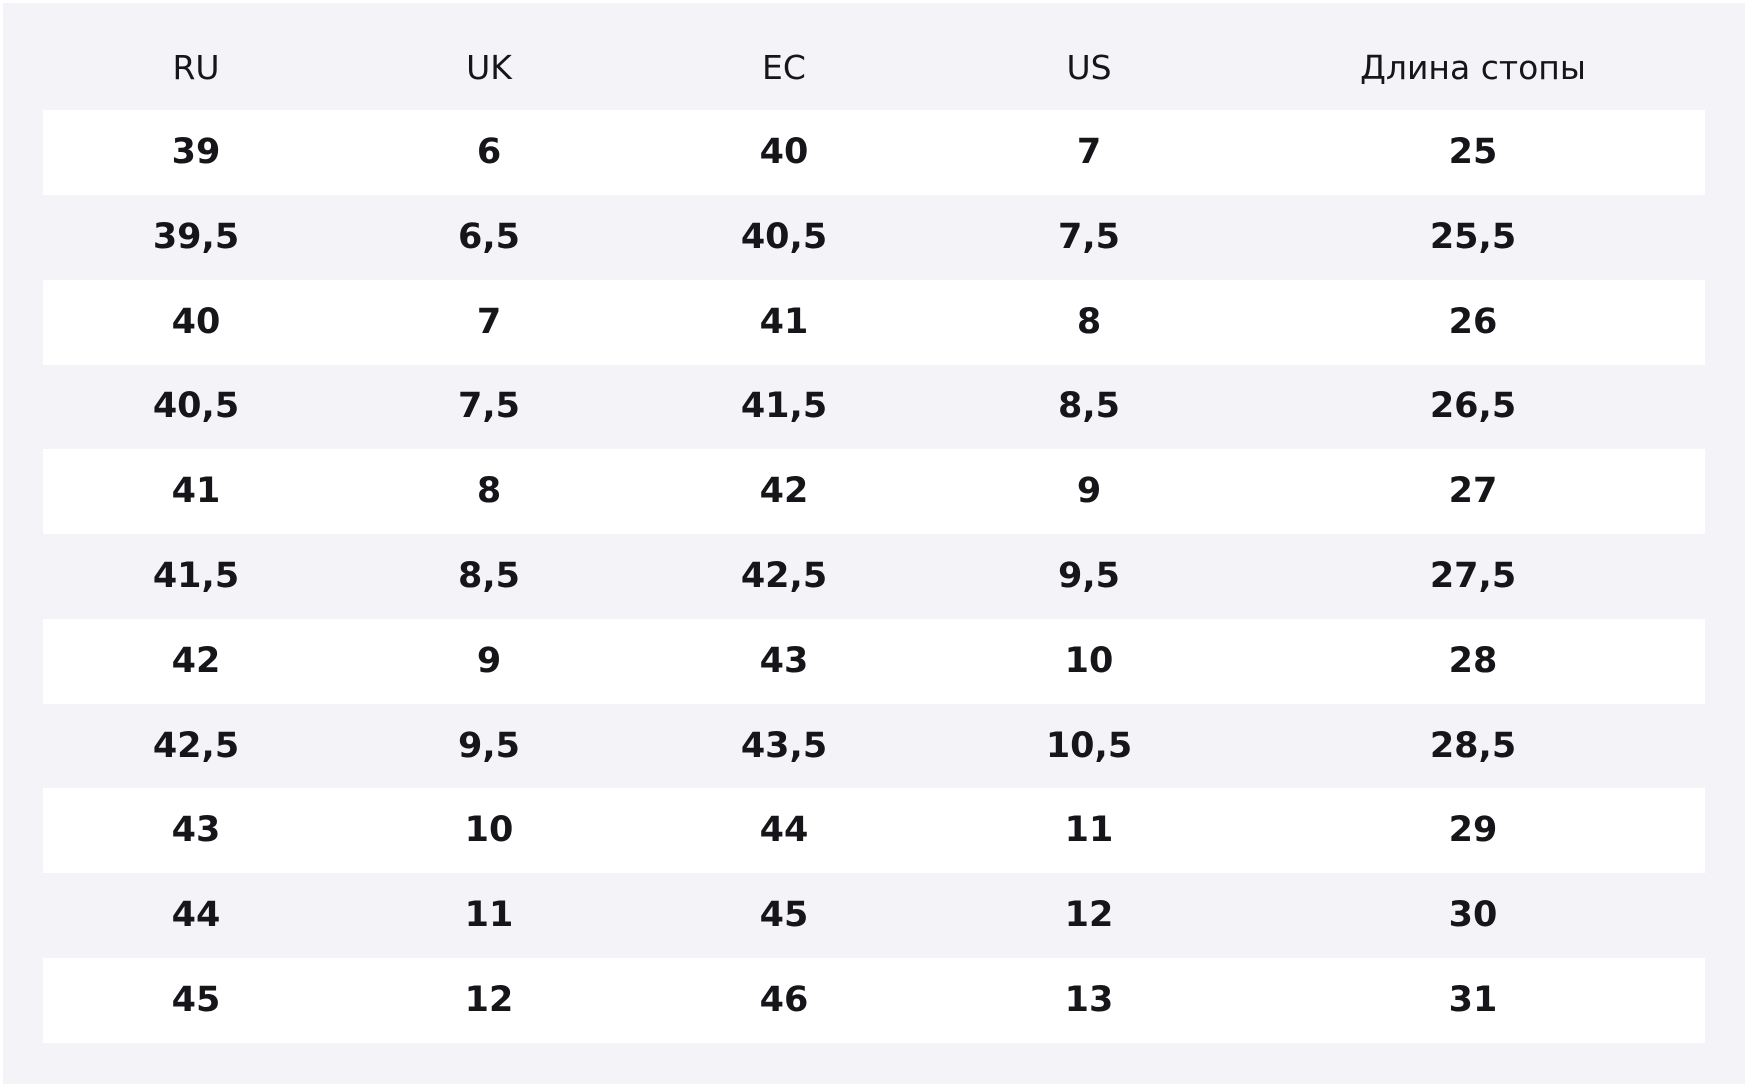 This screenshot has height=1088, width=1748. Describe the element at coordinates (1473, 152) in the screenshot. I see `table-cell: 25` at that location.